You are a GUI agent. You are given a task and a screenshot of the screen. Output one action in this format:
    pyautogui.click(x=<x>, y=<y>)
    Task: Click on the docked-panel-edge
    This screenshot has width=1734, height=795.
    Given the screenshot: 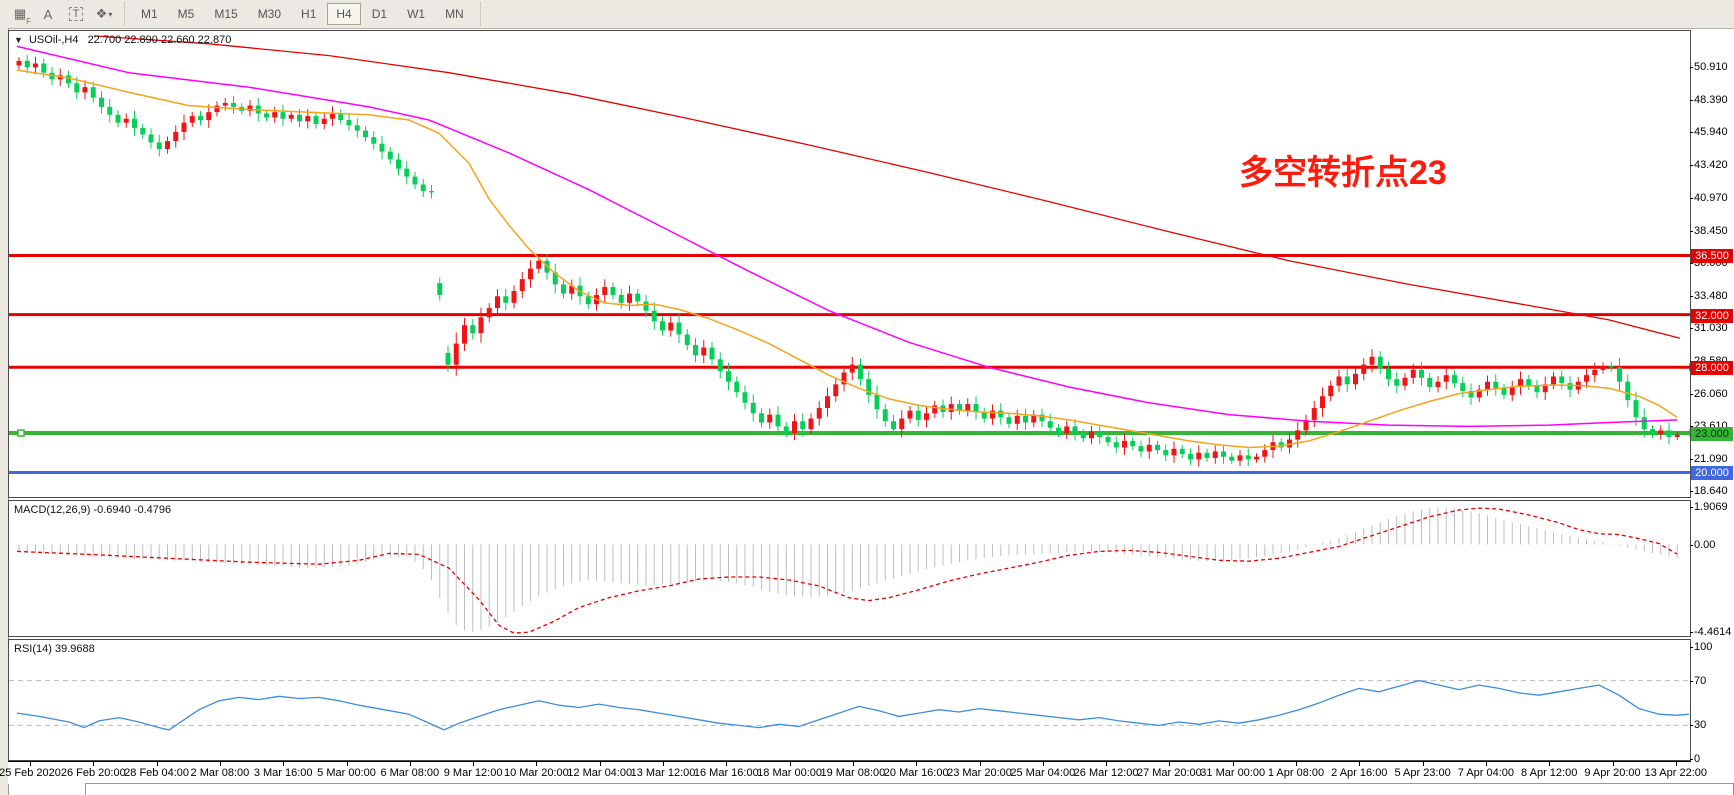 What is the action you would take?
    pyautogui.click(x=909, y=789)
    